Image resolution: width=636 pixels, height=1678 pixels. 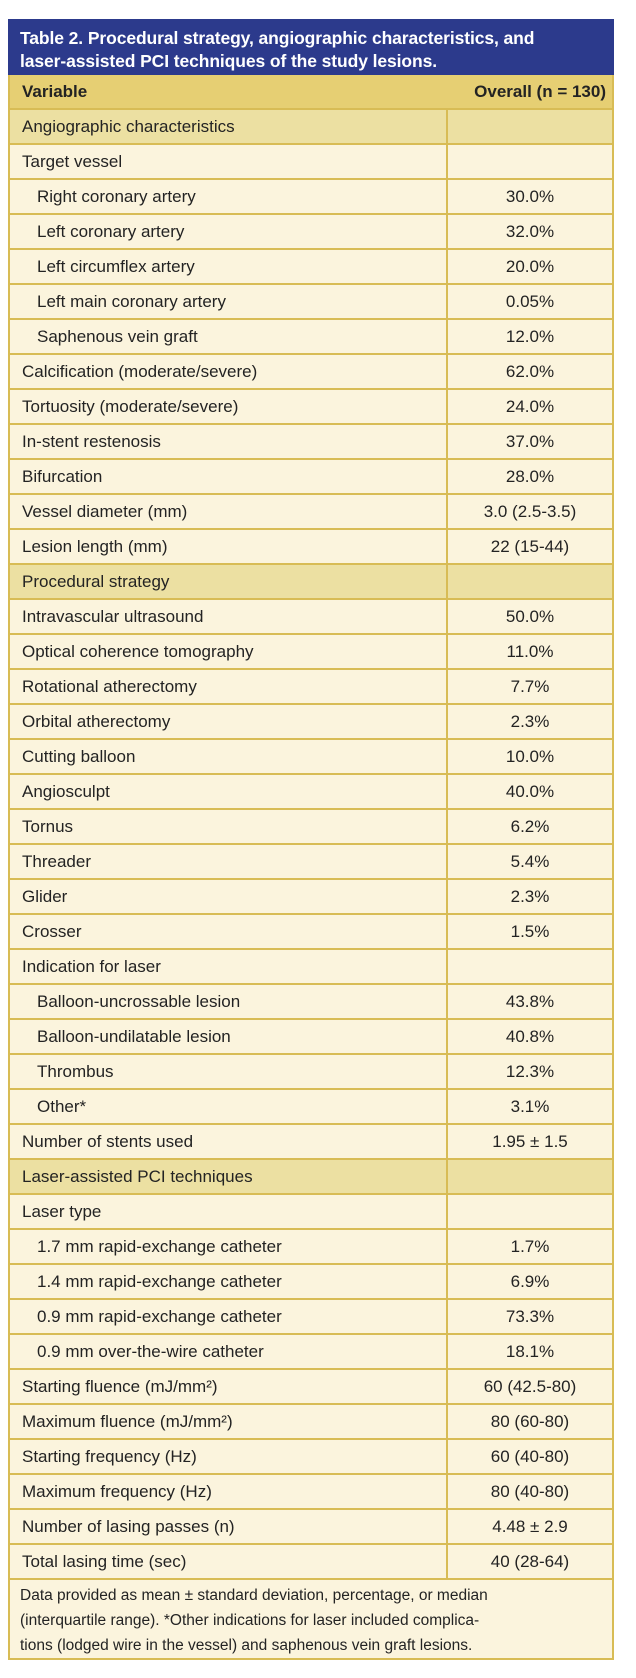 What do you see at coordinates (229, 1176) in the screenshot?
I see `row-label: Laser-assisted PCI techniques` at bounding box center [229, 1176].